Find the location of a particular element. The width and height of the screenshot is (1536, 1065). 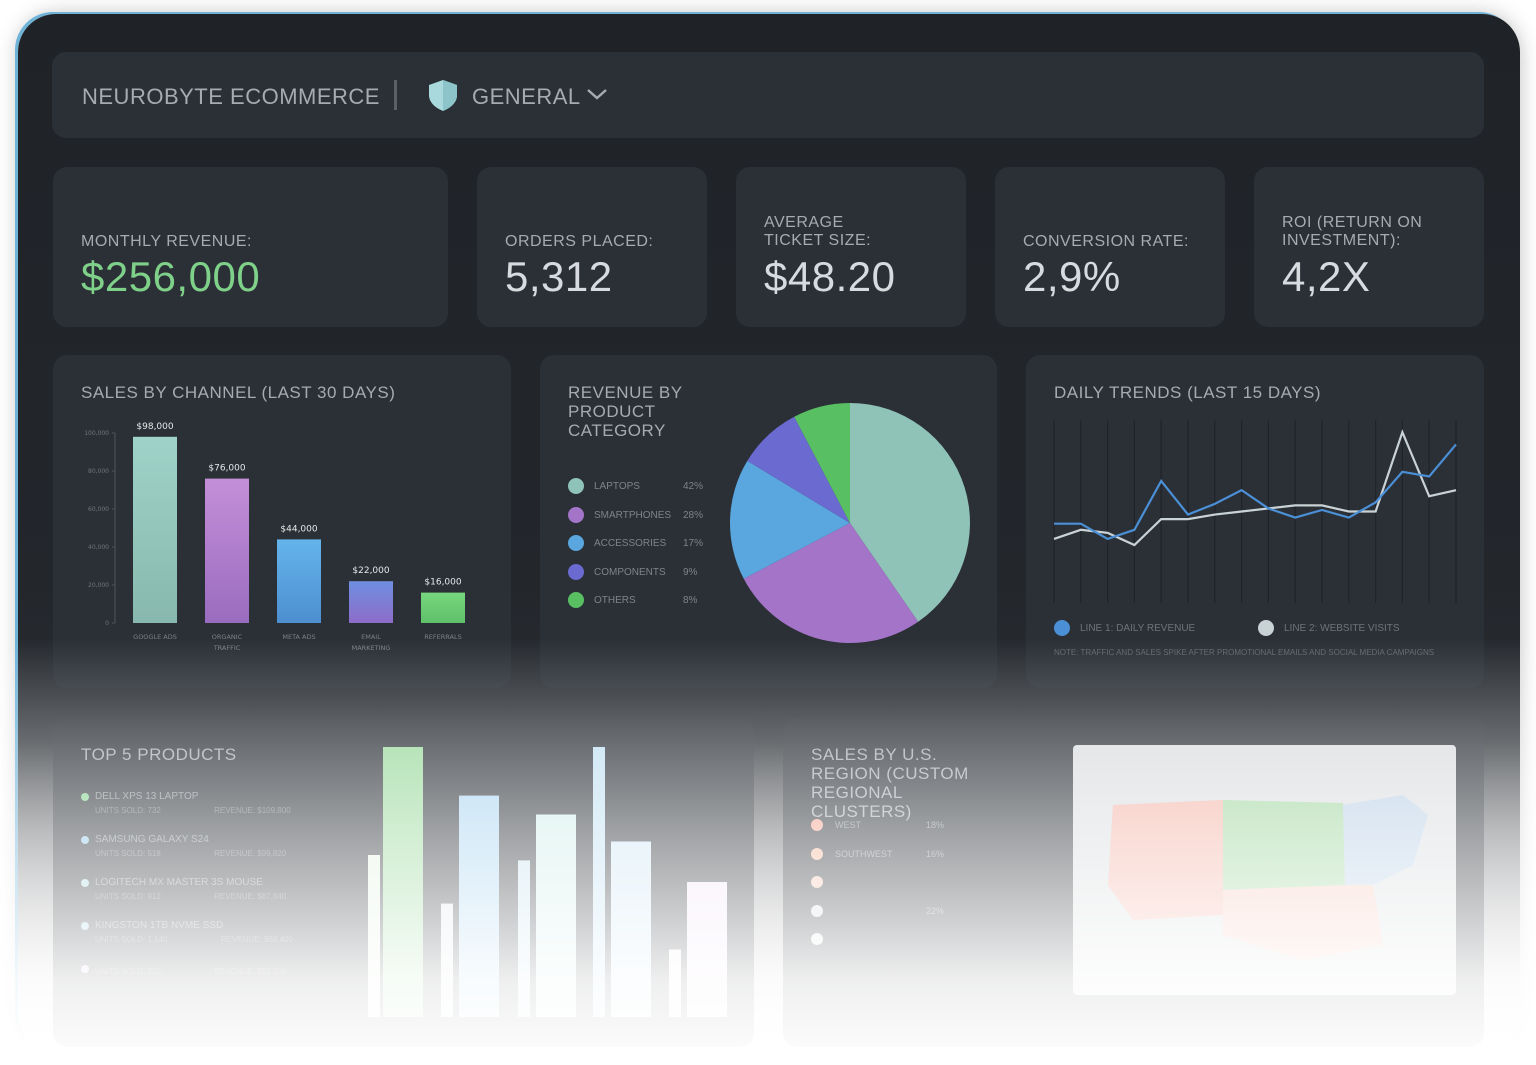

bar-data-label: $22,000 is located at coordinates (370, 571).